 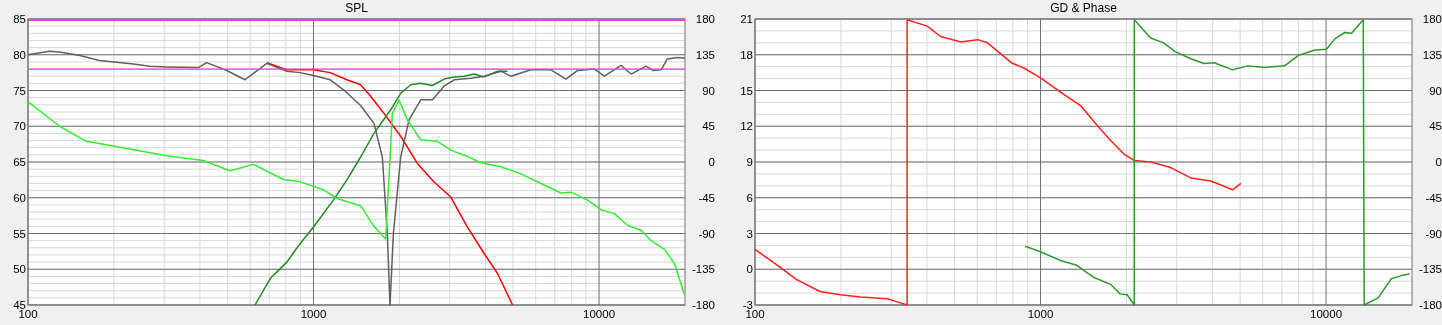 I want to click on y-tick-label: 12, so click(x=746, y=126).